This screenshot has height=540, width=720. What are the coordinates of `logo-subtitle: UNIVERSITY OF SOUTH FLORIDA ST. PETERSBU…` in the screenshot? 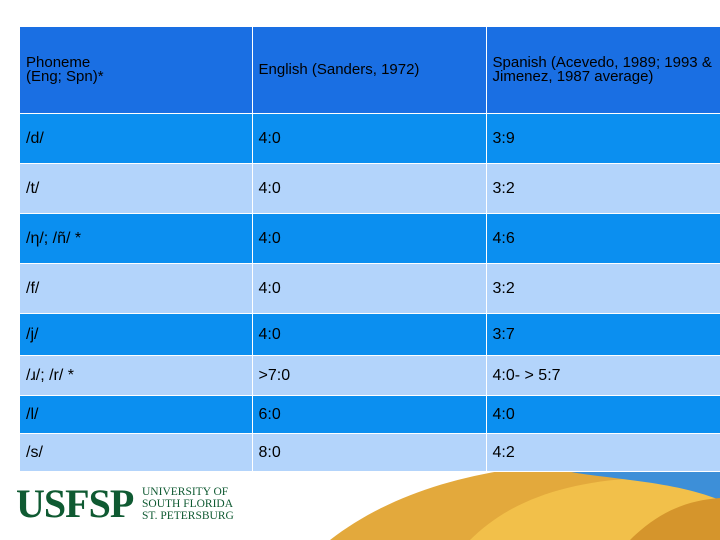 It's located at (188, 504).